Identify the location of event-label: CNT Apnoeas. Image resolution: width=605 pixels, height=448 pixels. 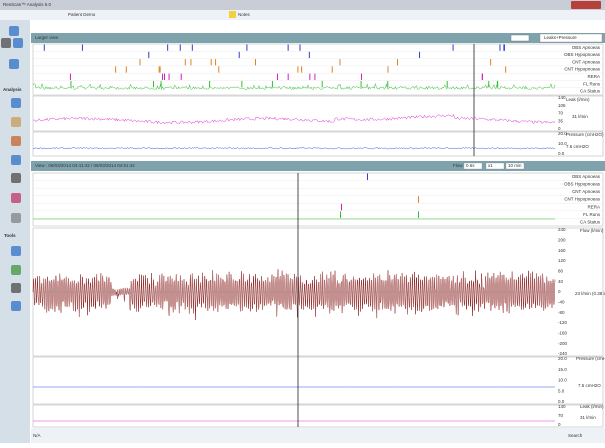
(586, 61).